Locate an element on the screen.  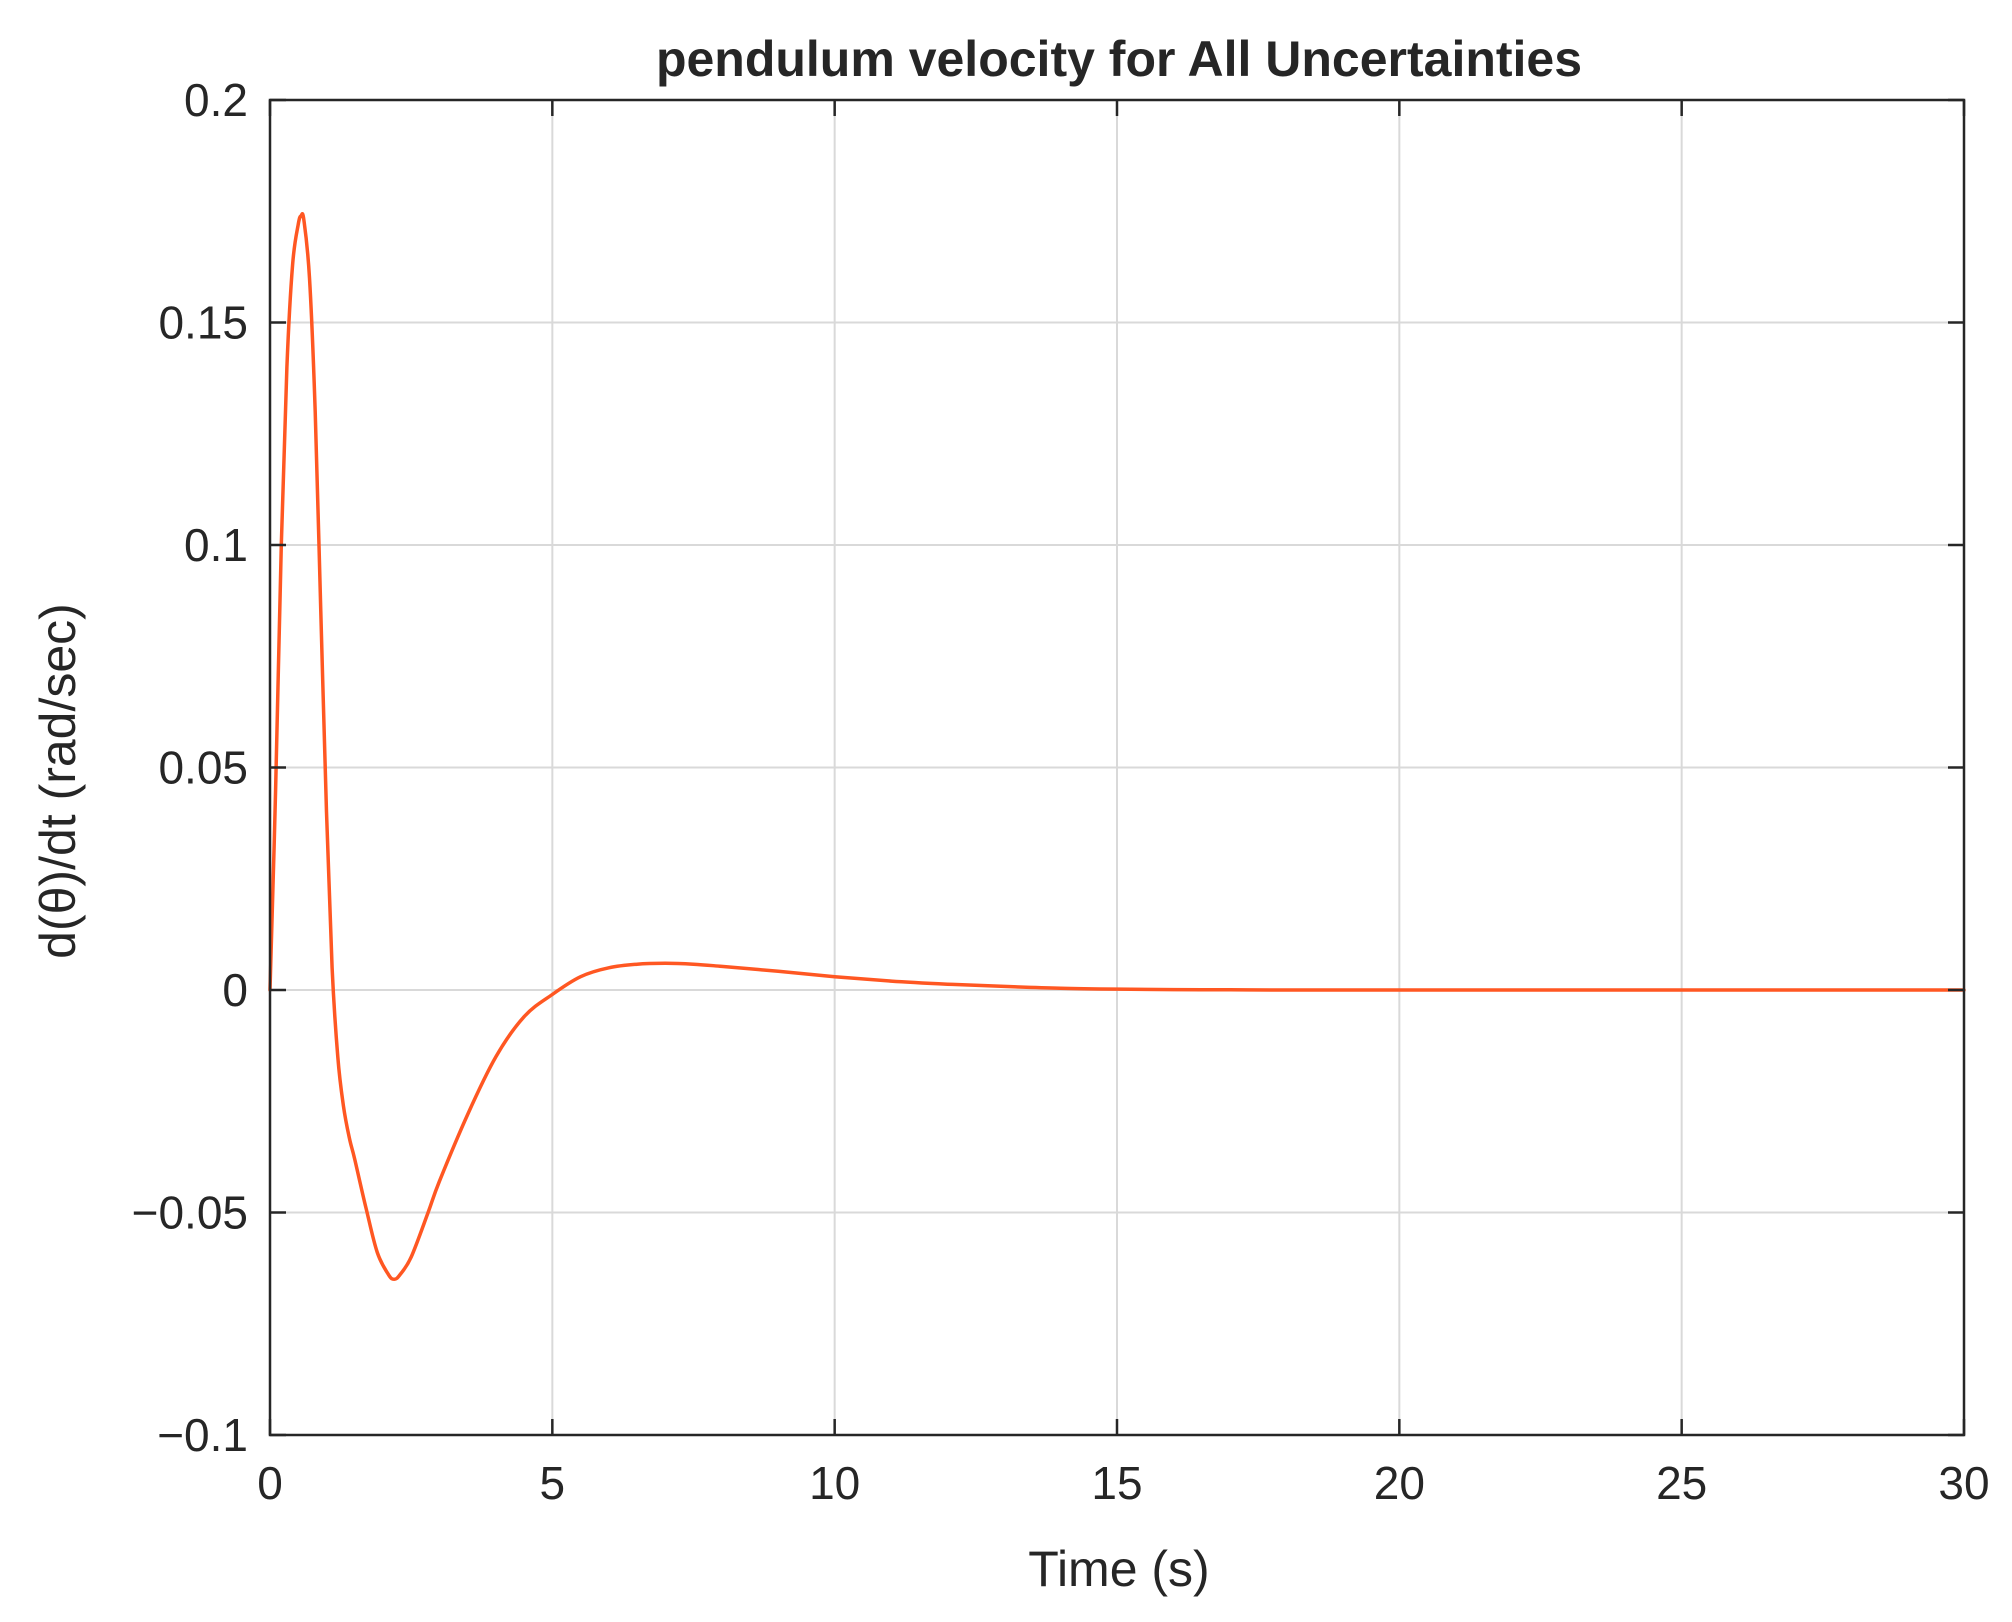
x-tick-label: 25 is located at coordinates (1681, 1483).